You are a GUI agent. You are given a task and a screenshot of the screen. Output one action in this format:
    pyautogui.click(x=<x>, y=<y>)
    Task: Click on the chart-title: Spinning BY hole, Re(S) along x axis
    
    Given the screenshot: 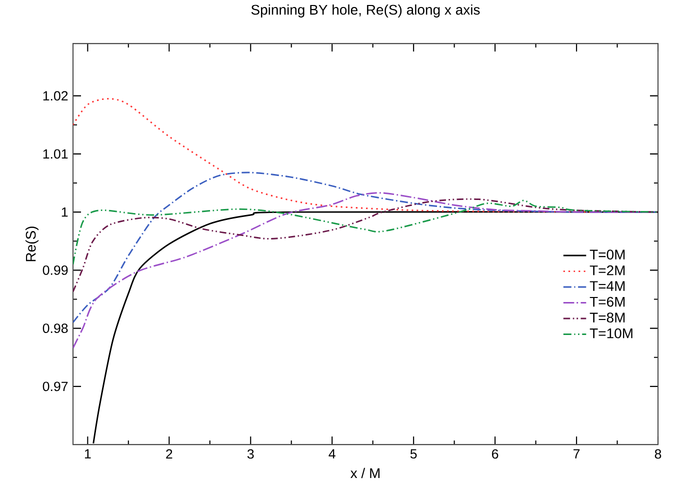 What is the action you would take?
    pyautogui.click(x=365, y=11)
    